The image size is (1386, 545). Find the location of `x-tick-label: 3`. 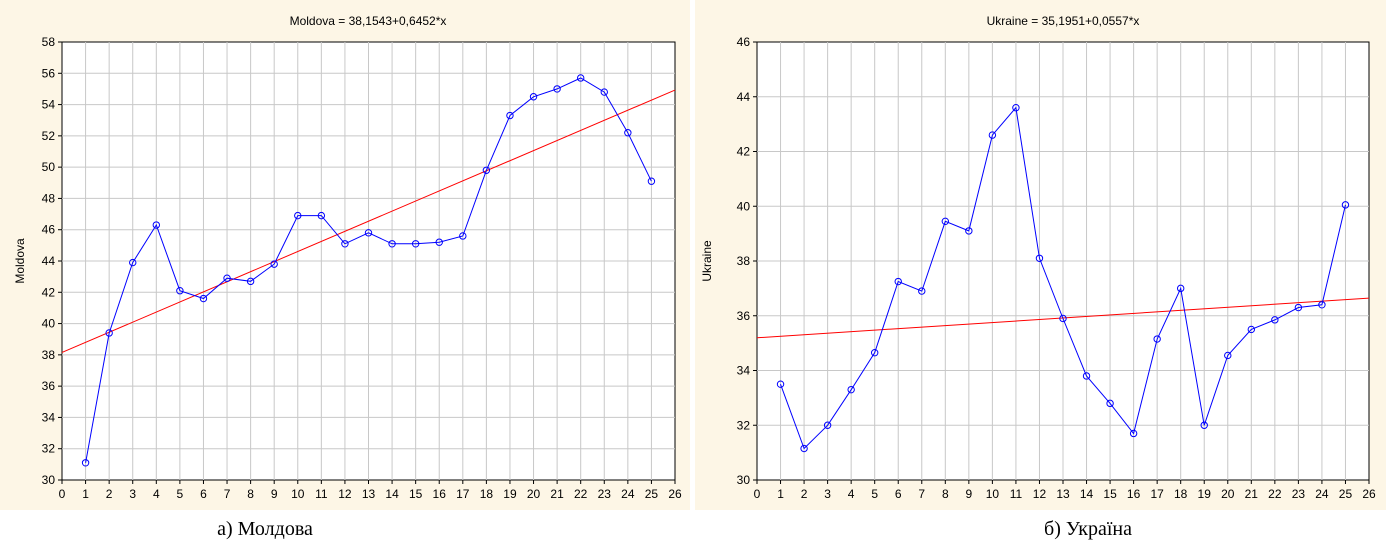

x-tick-label: 3 is located at coordinates (827, 494).